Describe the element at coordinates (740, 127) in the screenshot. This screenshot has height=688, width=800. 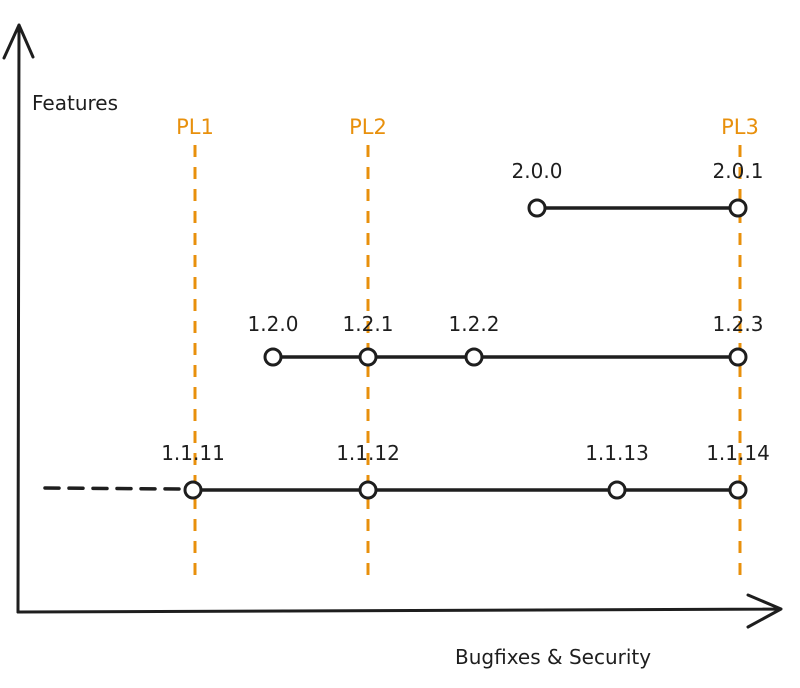
I see `milestone-label: PL3` at that location.